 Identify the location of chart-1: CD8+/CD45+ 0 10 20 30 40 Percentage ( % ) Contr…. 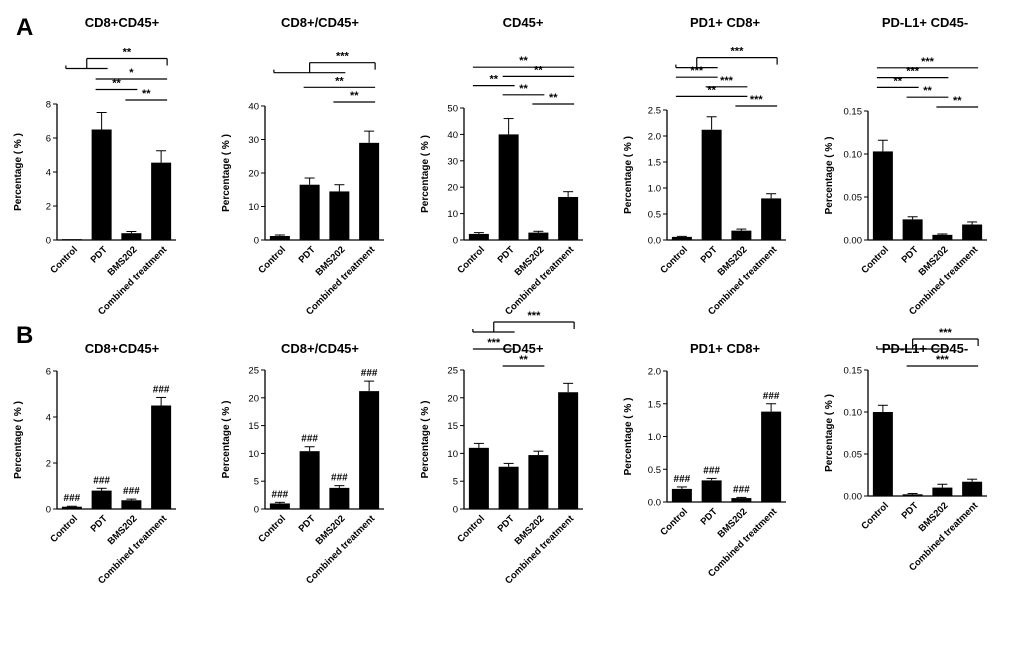
(302, 166).